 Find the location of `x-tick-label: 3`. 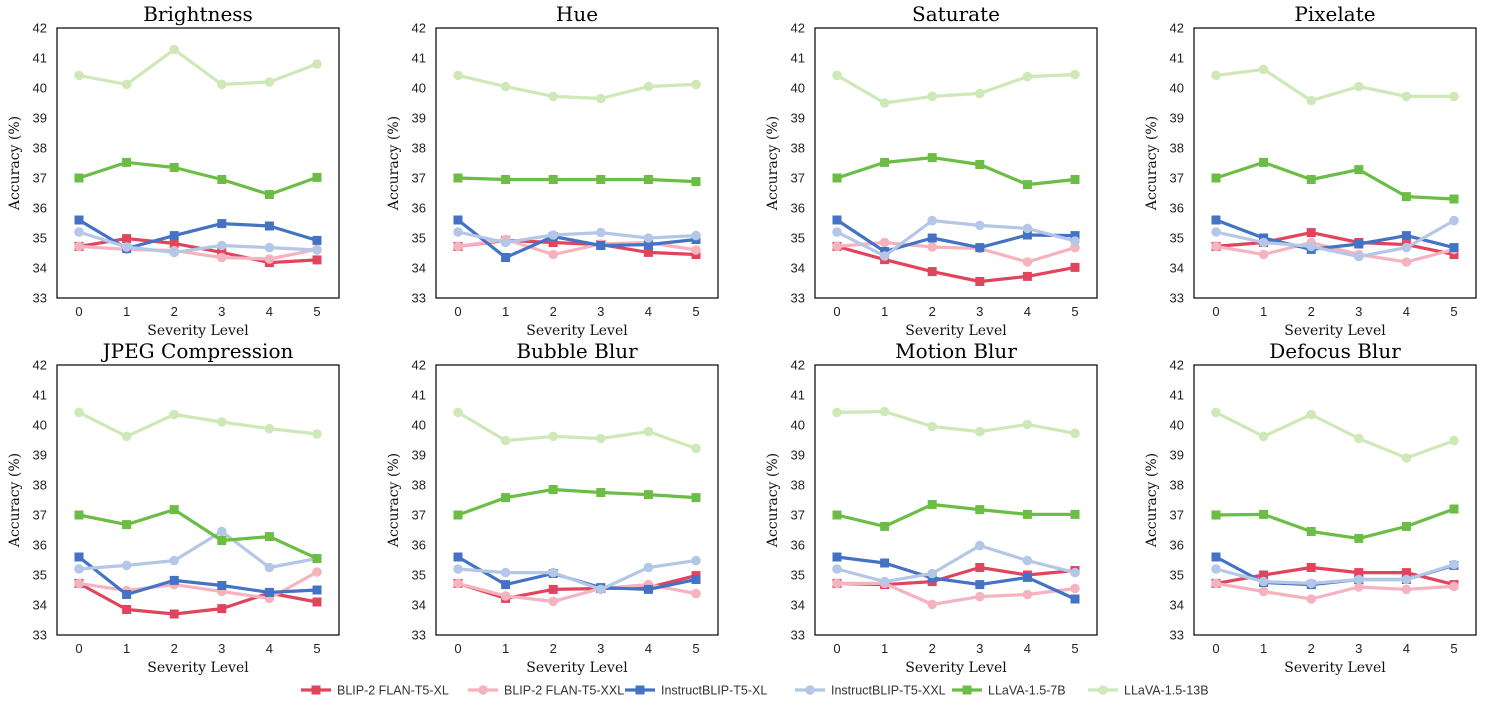

x-tick-label: 3 is located at coordinates (600, 648).